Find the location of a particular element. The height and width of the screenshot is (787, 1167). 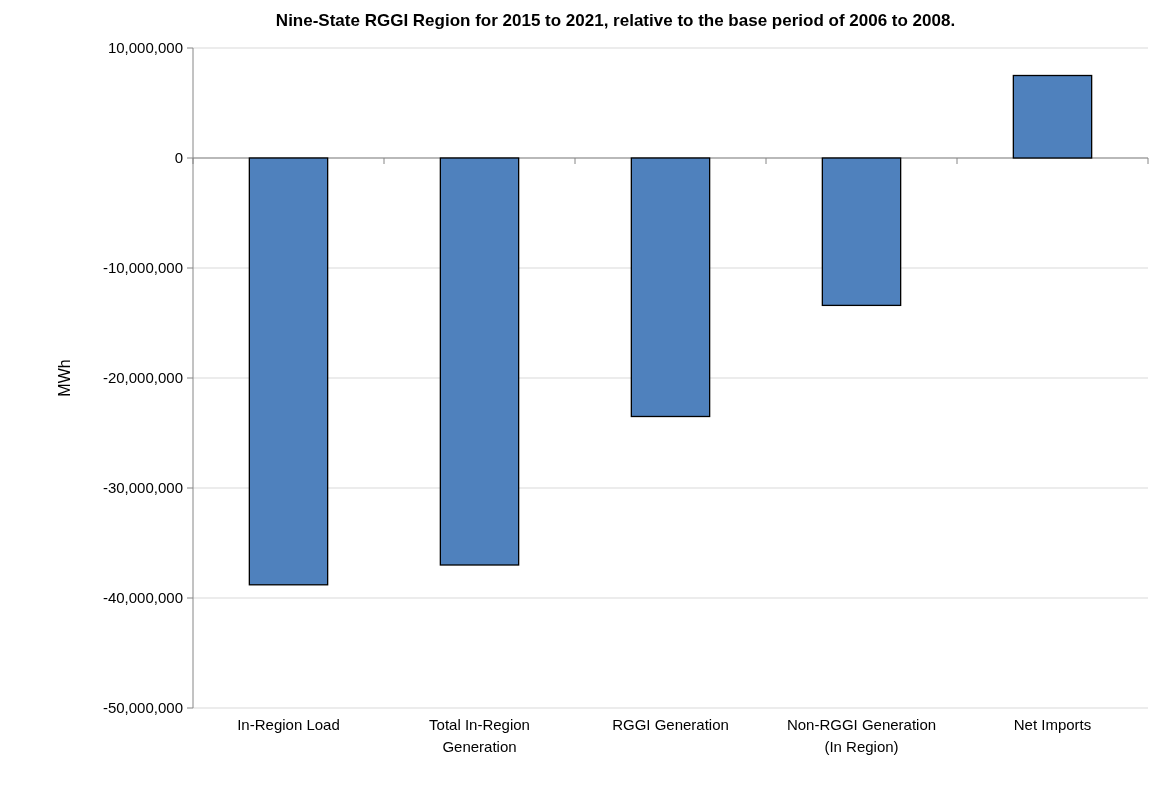

x-tick-label: In-Region Load is located at coordinates (288, 724).